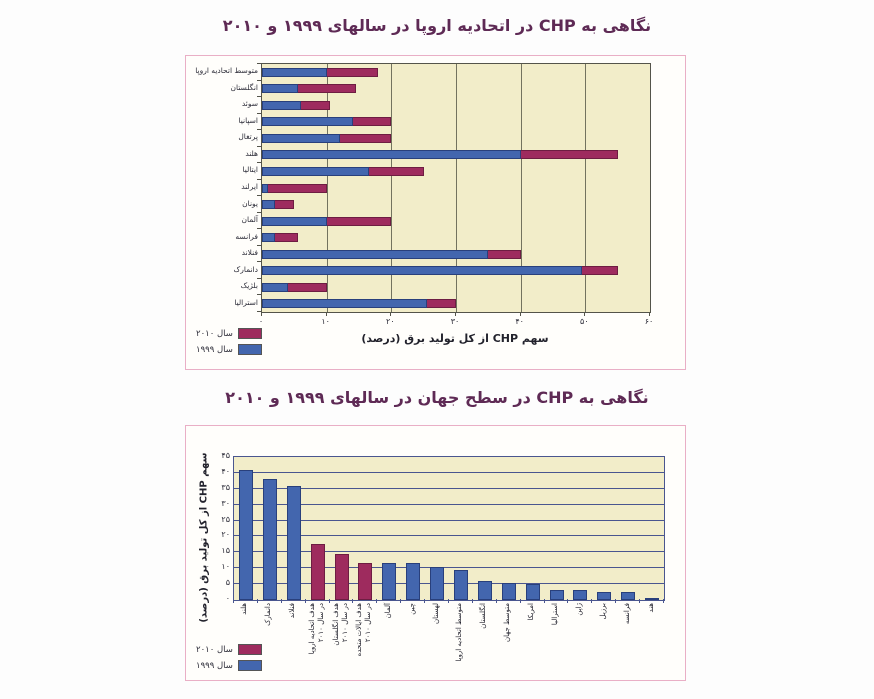 This screenshot has height=699, width=874. What do you see at coordinates (225, 455) in the screenshot?
I see `y-tick-label: ۴۵` at bounding box center [225, 455].